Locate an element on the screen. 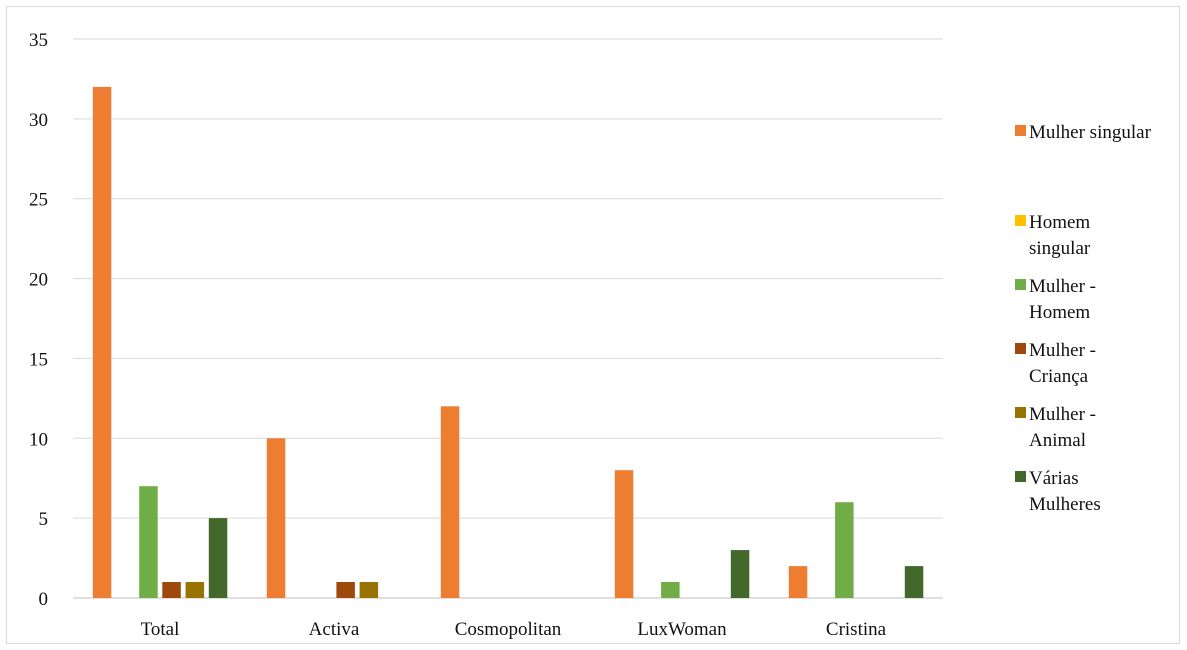 The width and height of the screenshot is (1187, 650). legend-label: Mulheres is located at coordinates (1065, 504).